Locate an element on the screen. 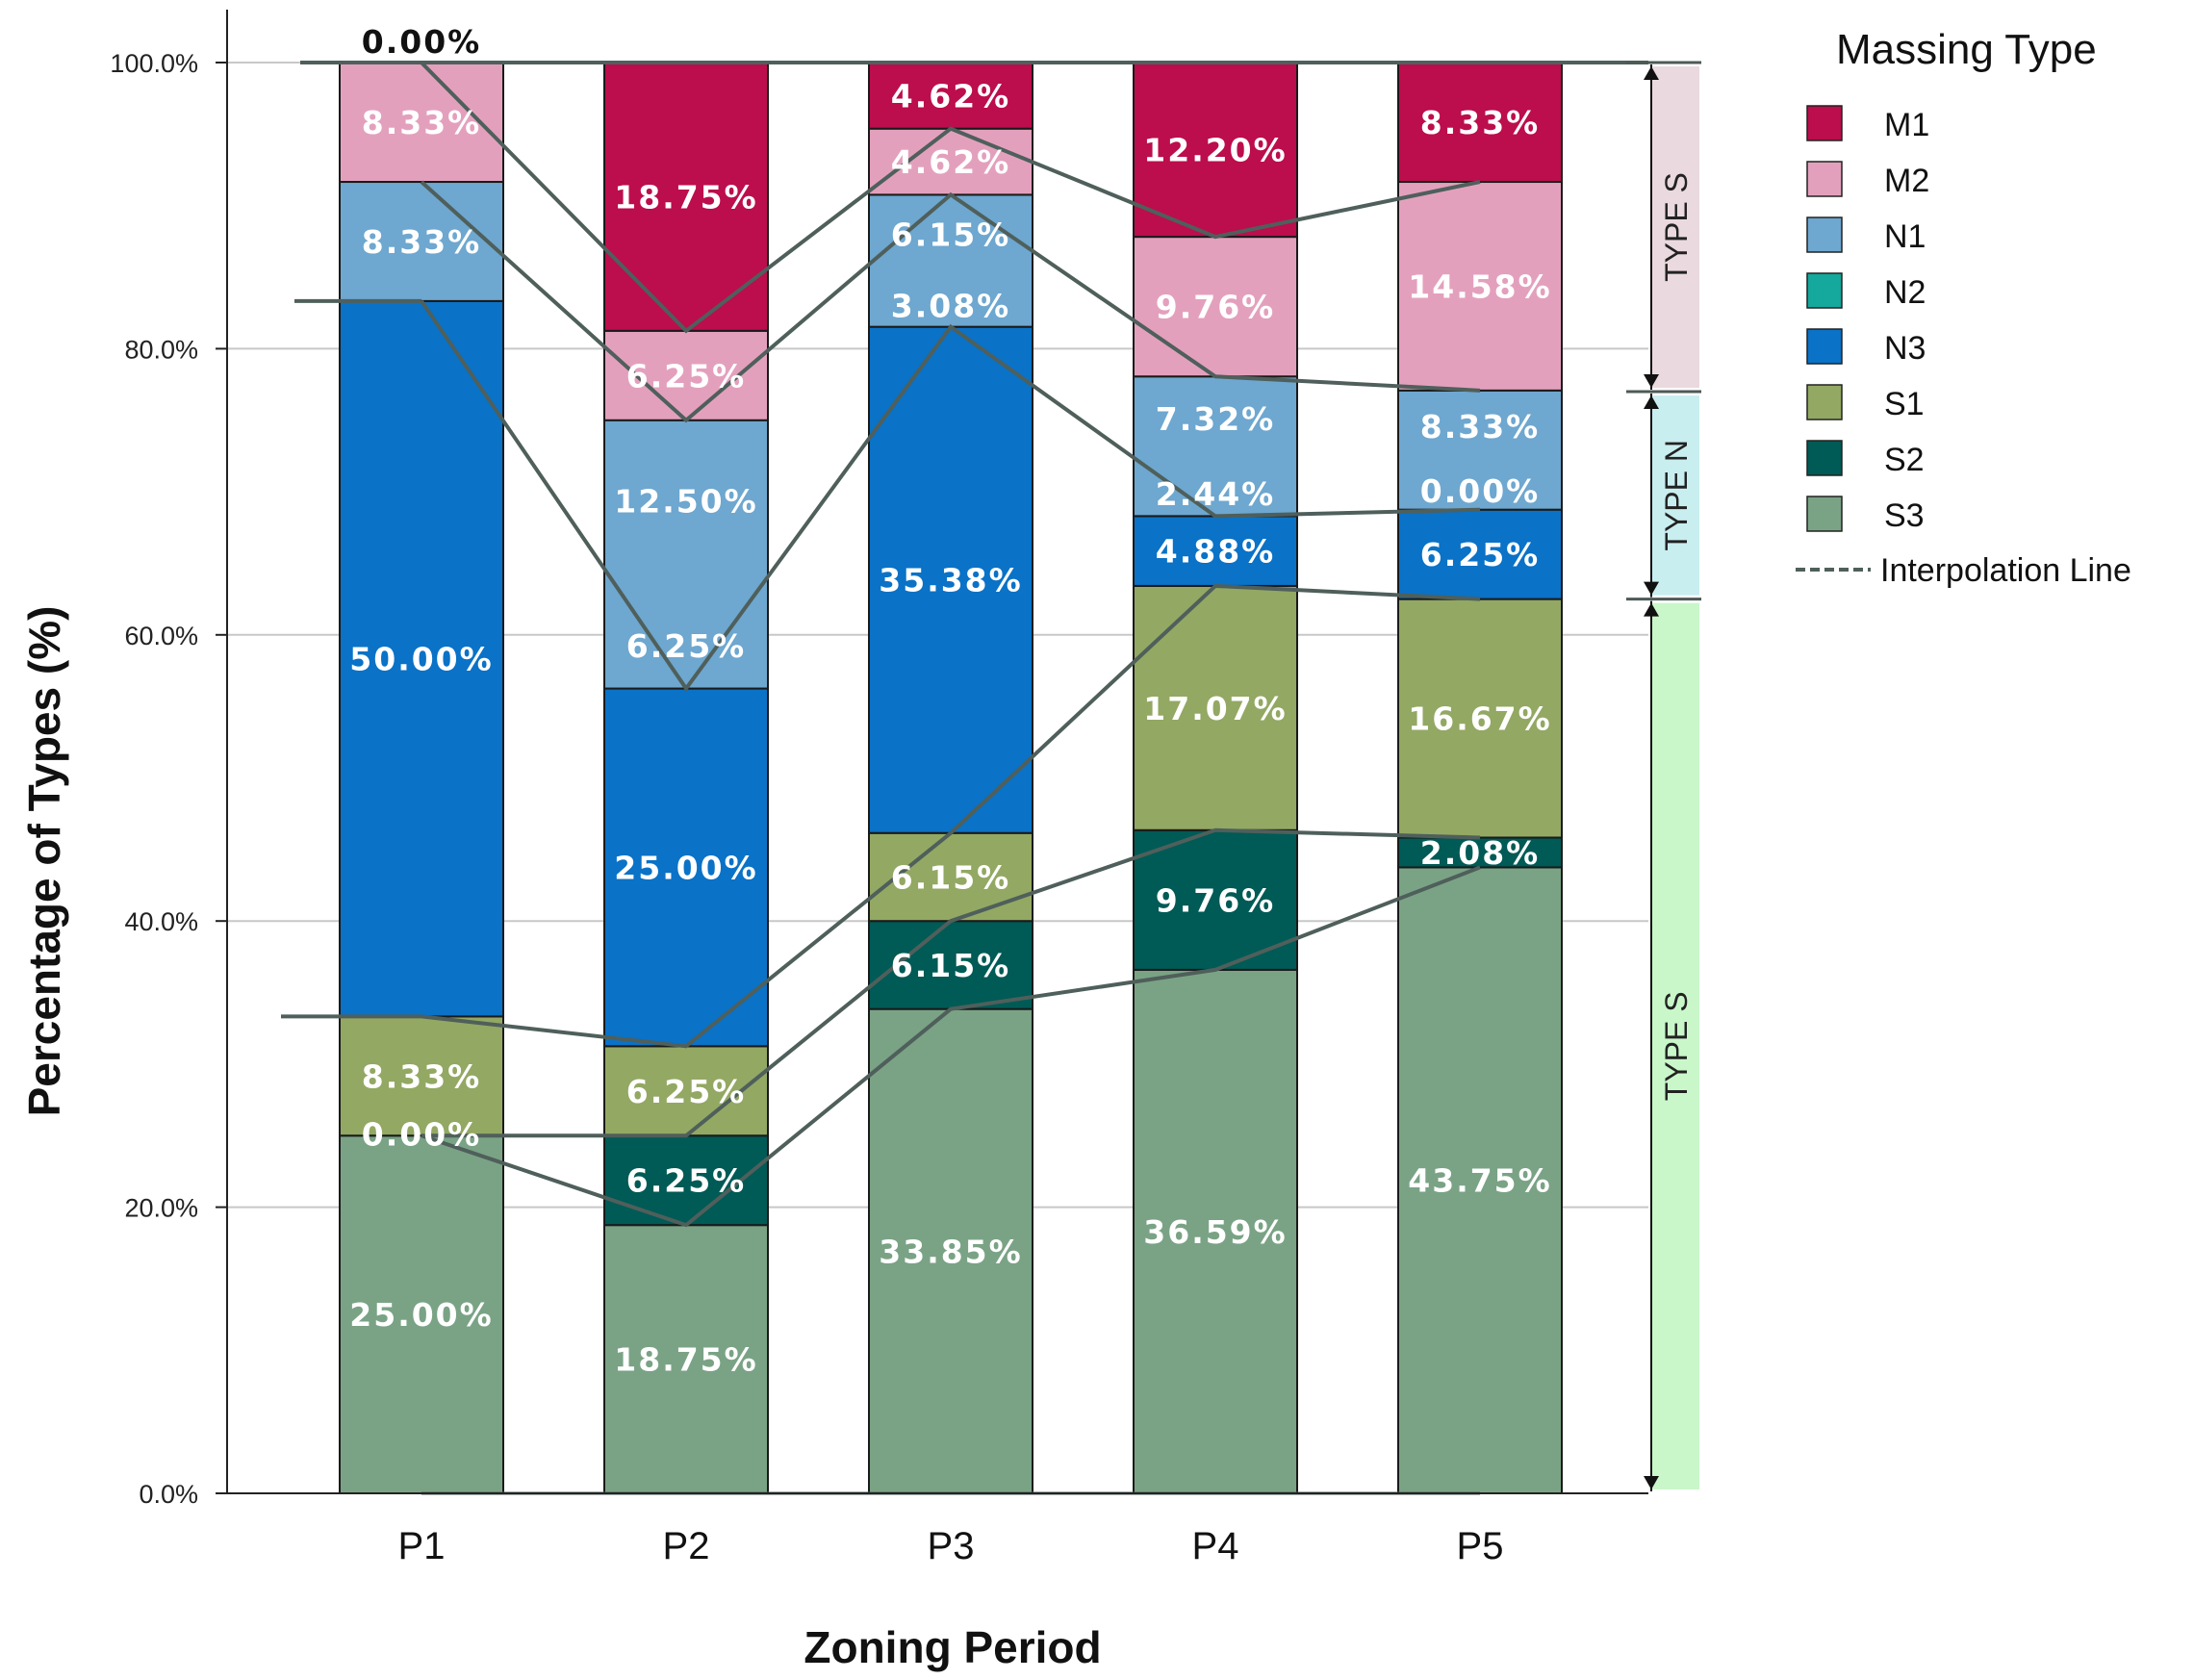  legend-label: M1 is located at coordinates (1906, 125).